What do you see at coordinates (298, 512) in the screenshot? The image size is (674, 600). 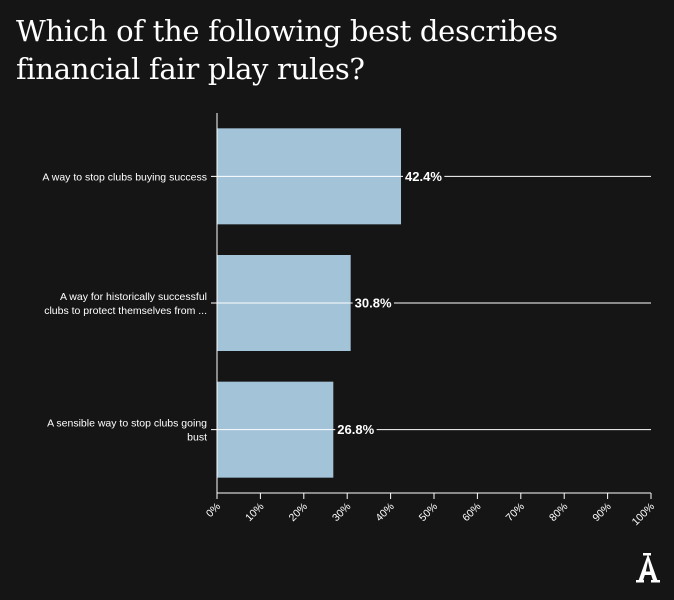 I see `x-tick-label: 20%` at bounding box center [298, 512].